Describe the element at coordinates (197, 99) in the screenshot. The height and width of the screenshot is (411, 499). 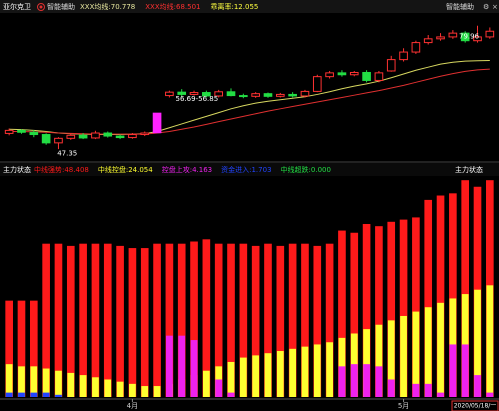
I see `price-annotation: 56.69-56.85` at that location.